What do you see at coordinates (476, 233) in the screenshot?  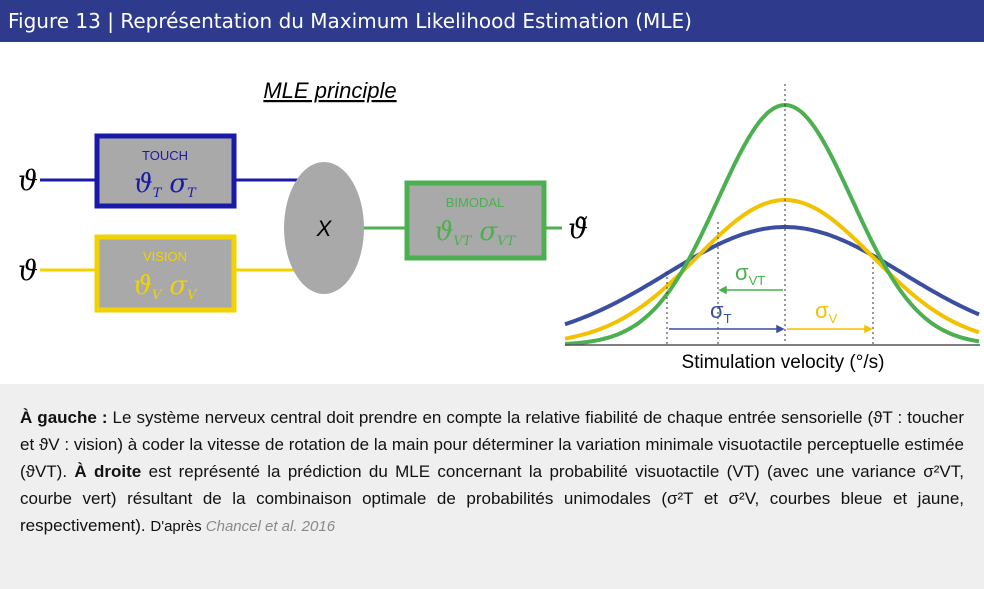 I see `bimodal-params: ϑVT σVT` at bounding box center [476, 233].